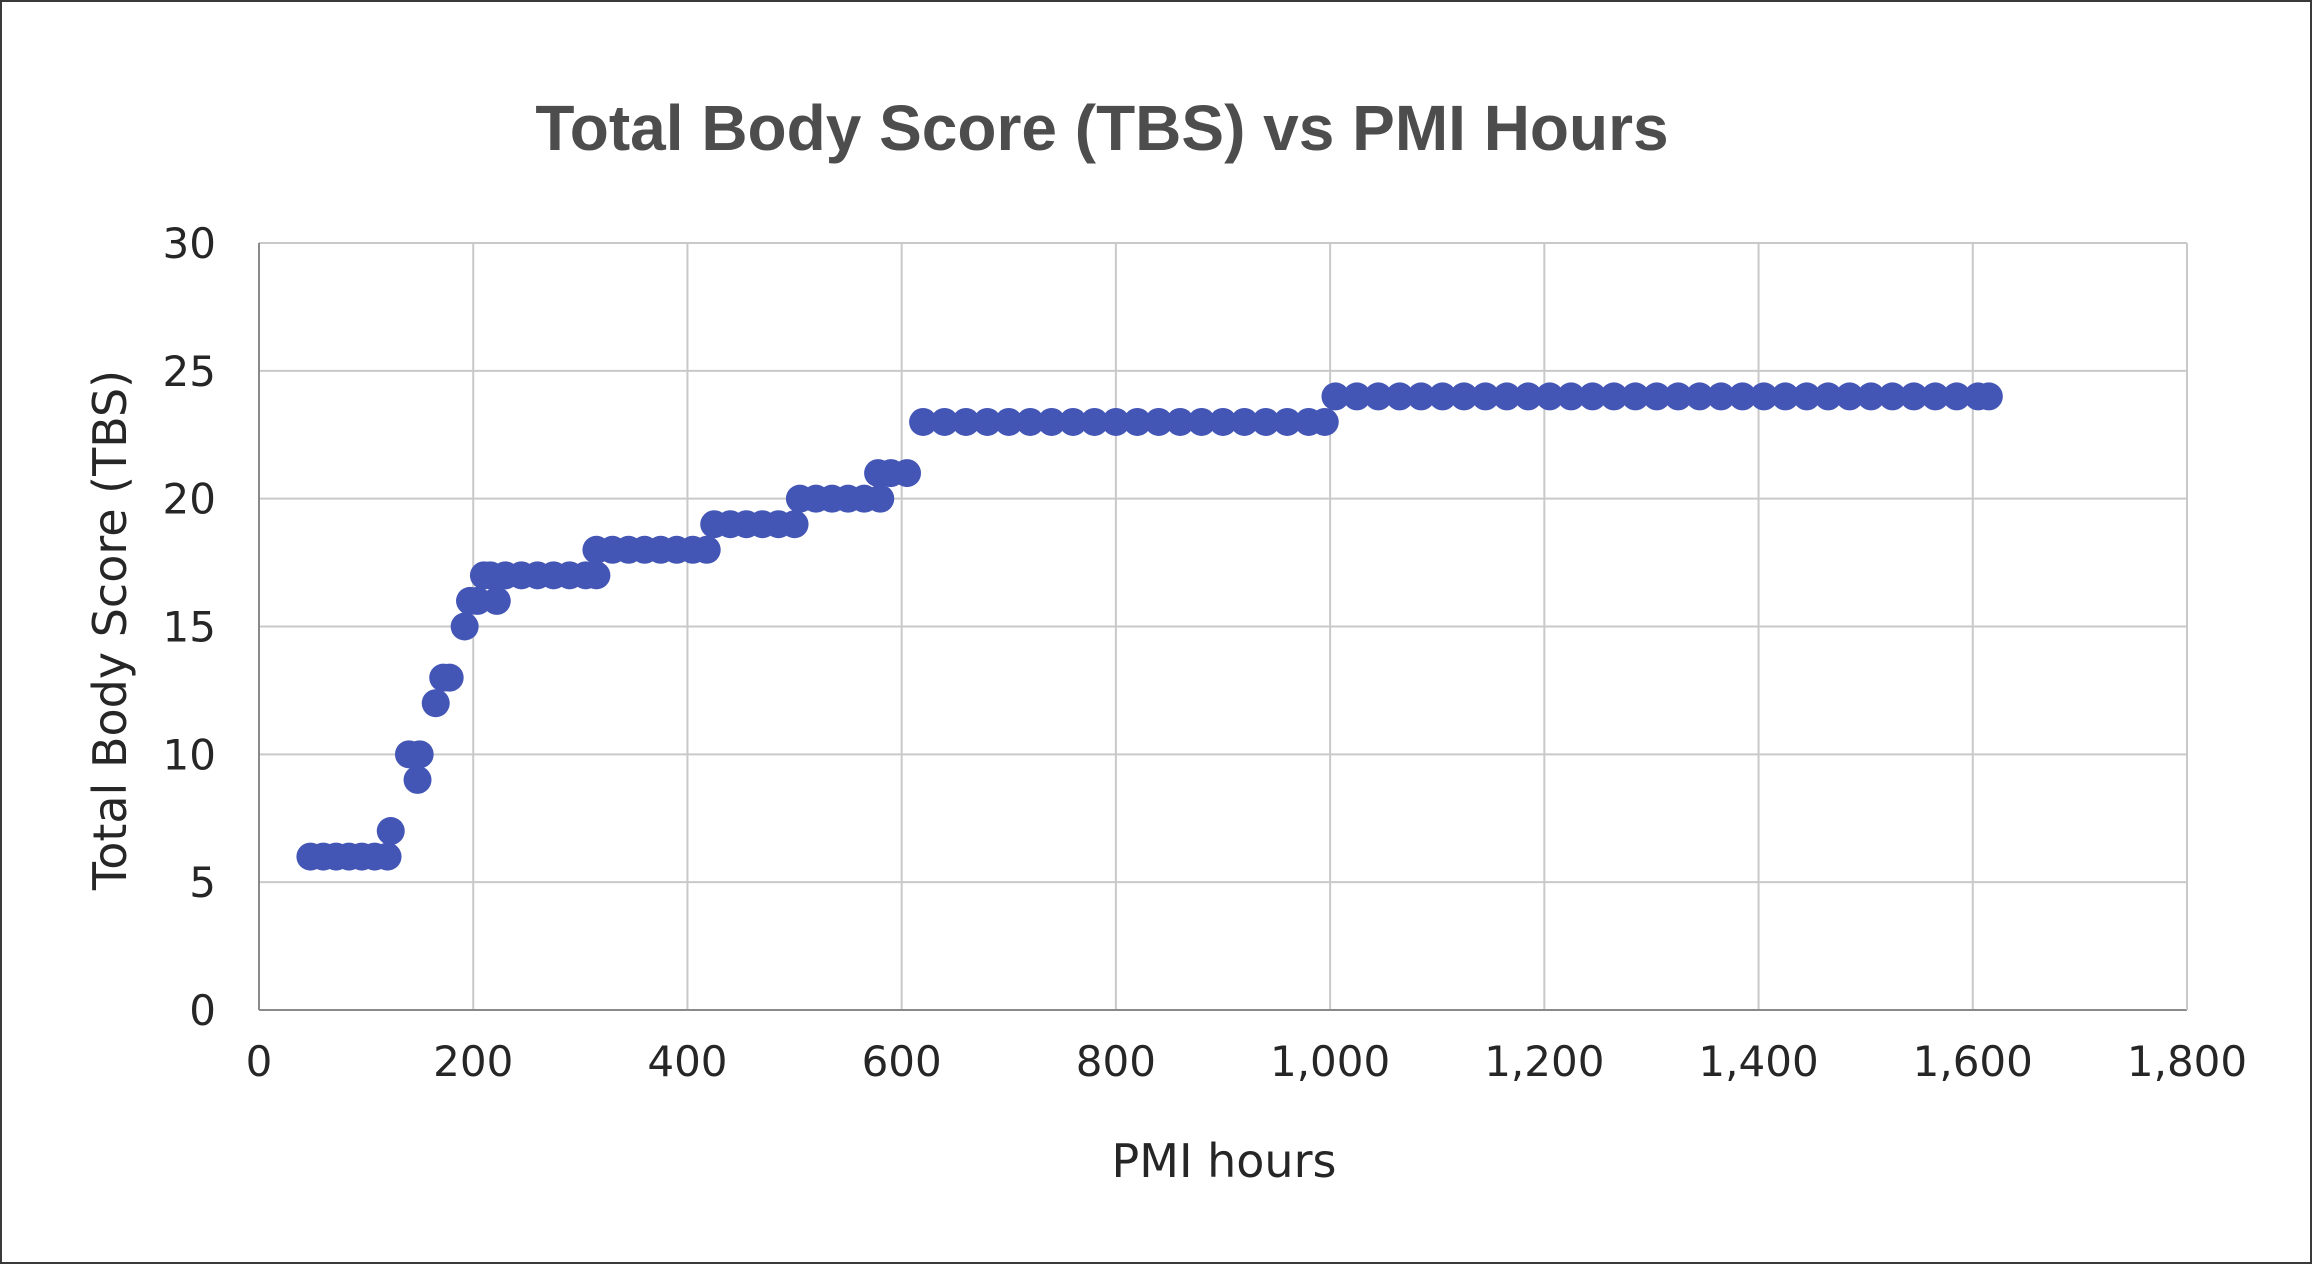 This screenshot has height=1264, width=2312. I want to click on y-tick-label: 25, so click(189, 371).